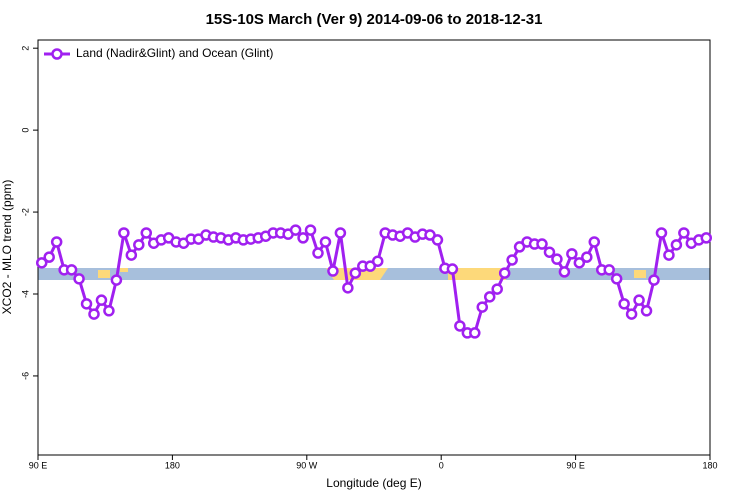 Image resolution: width=750 pixels, height=500 pixels. I want to click on legend-marker, so click(57, 54).